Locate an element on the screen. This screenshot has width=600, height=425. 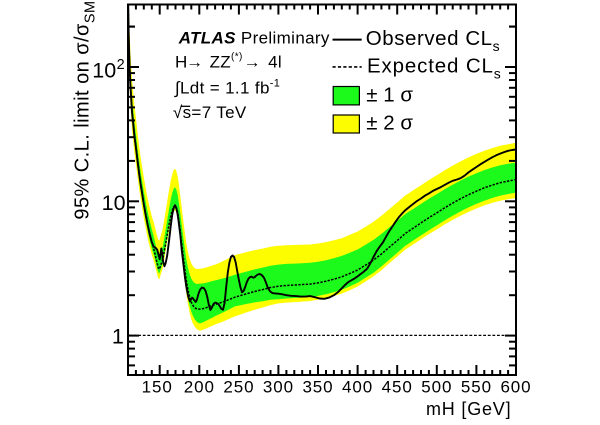
svg-text: 2 is located at coordinates (121, 65).